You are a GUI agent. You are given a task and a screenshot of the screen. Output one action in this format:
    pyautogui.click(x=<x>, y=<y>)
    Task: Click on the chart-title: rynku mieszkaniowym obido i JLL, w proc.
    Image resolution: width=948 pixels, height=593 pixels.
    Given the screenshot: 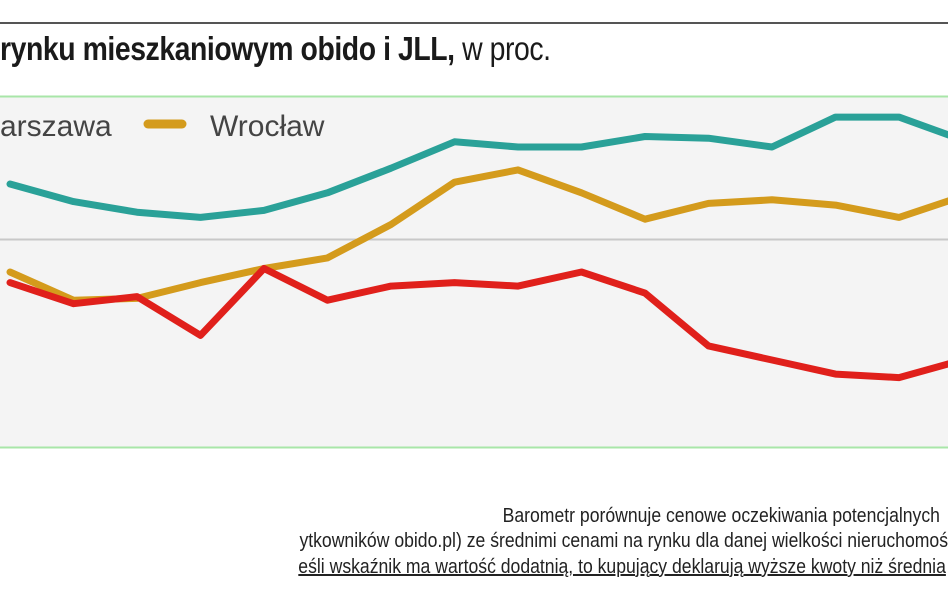 What is the action you would take?
    pyautogui.click(x=275, y=49)
    